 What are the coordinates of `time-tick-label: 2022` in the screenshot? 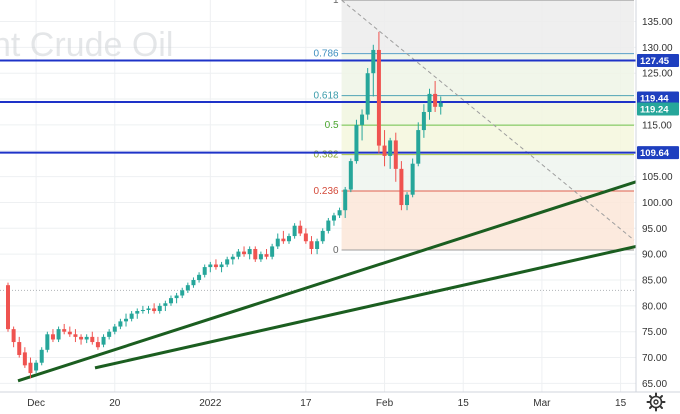 It's located at (210, 403).